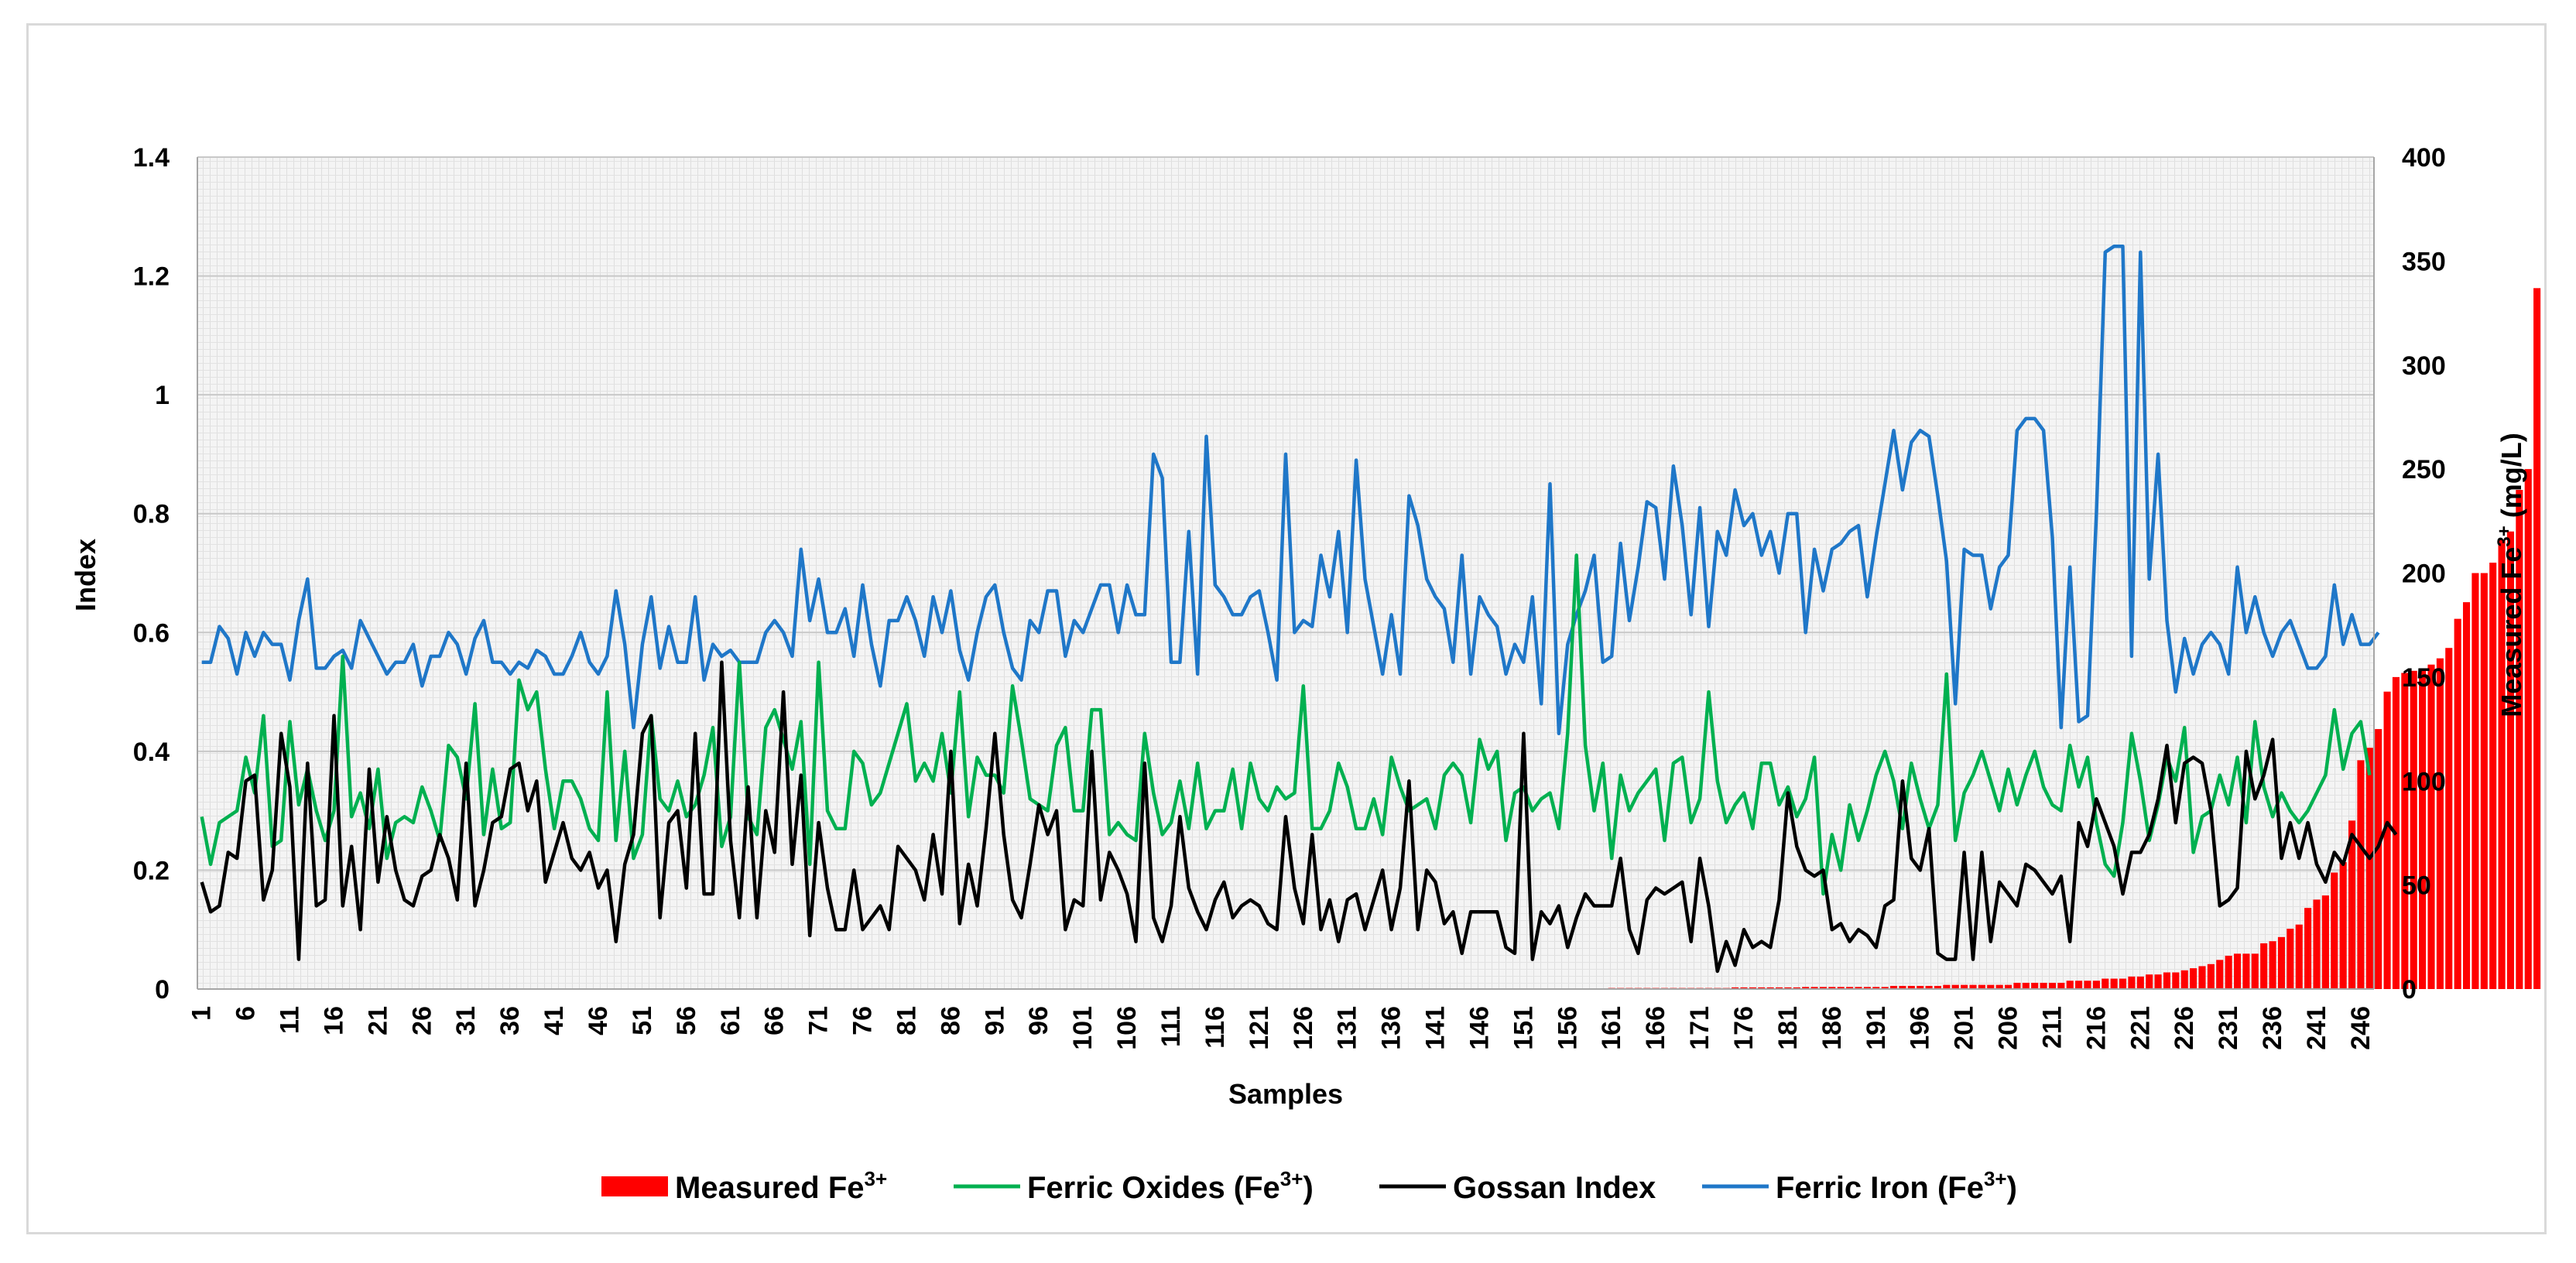 The height and width of the screenshot is (1263, 2576). Describe the element at coordinates (246, 1014) in the screenshot. I see `x-tick-label: 6` at that location.